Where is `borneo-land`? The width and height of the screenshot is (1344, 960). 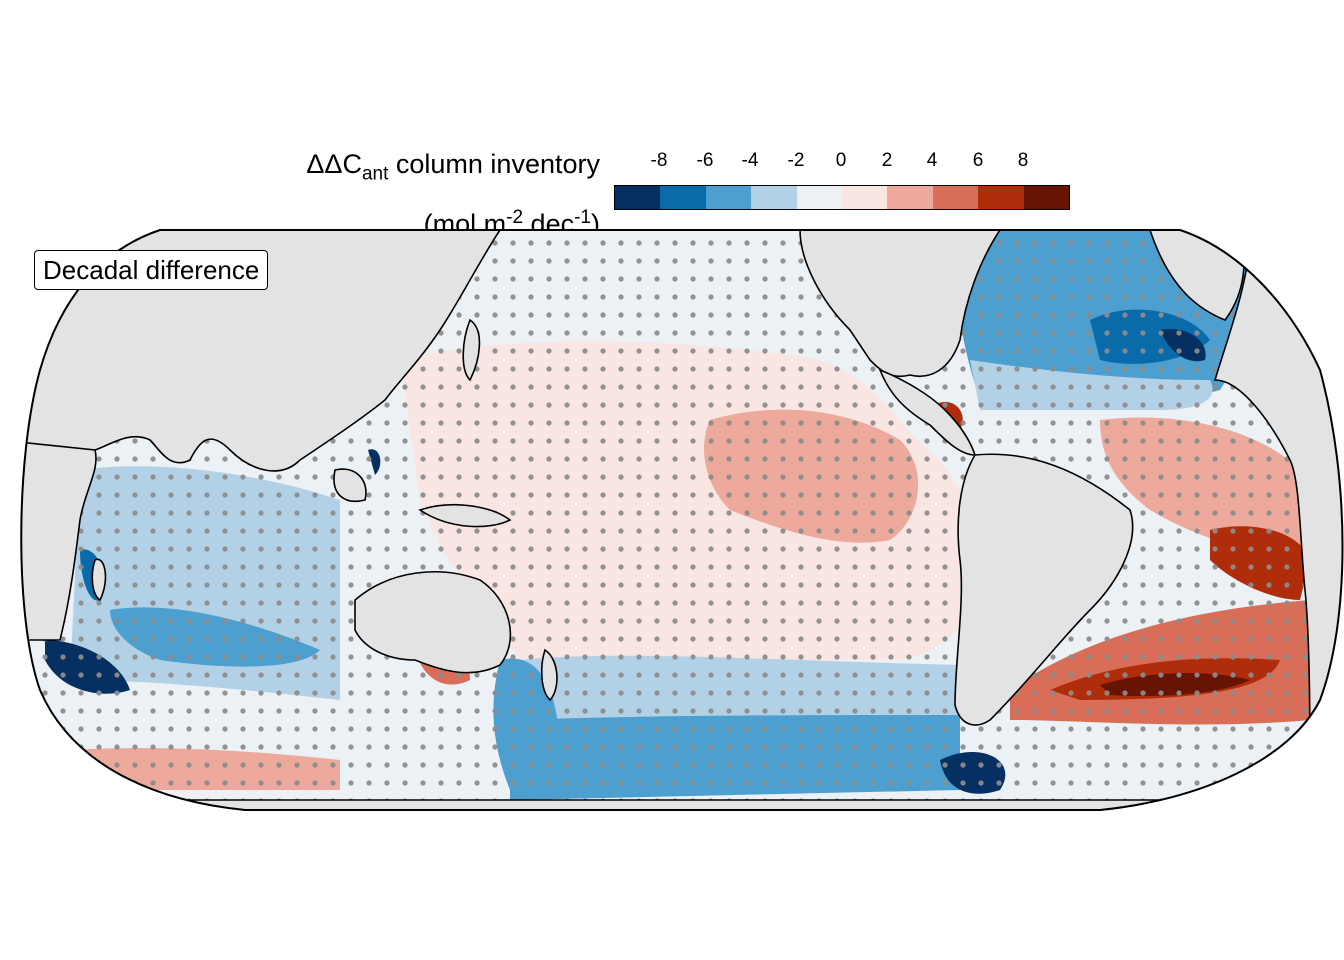 borneo-land is located at coordinates (350, 485).